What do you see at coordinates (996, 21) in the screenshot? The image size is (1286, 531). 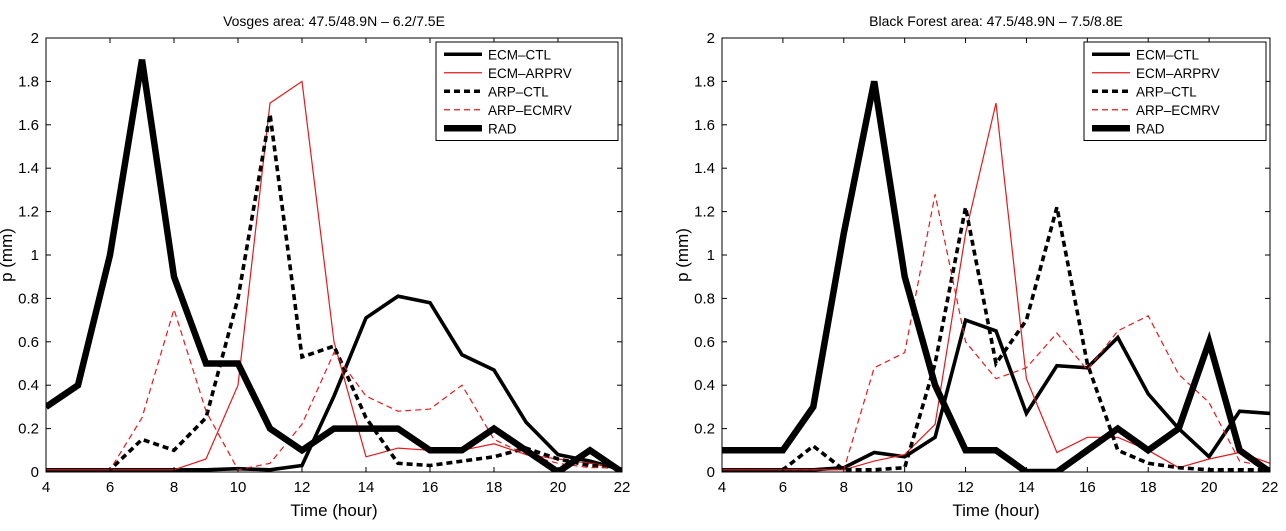 I see `chart-title: Black Forest area: 47.5/48.9N – 7.5/8.8E` at bounding box center [996, 21].